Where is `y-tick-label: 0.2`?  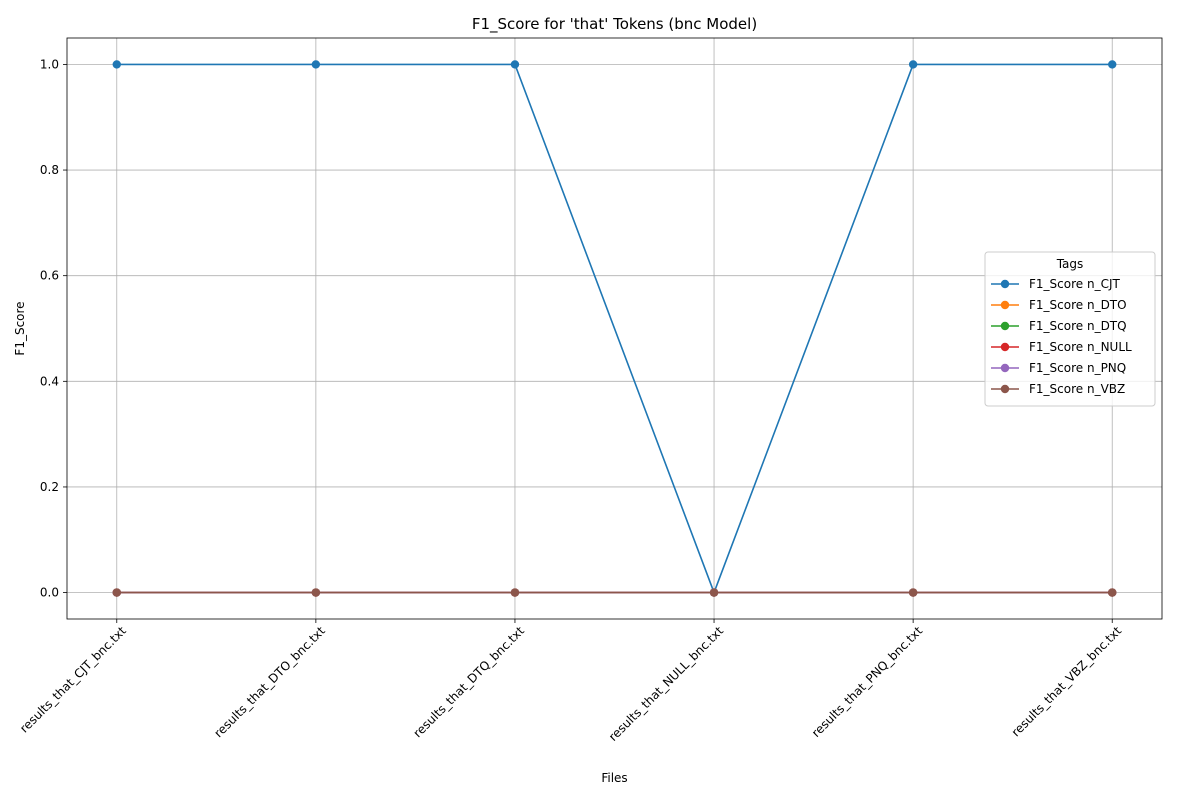
y-tick-label: 0.2 is located at coordinates (49, 487).